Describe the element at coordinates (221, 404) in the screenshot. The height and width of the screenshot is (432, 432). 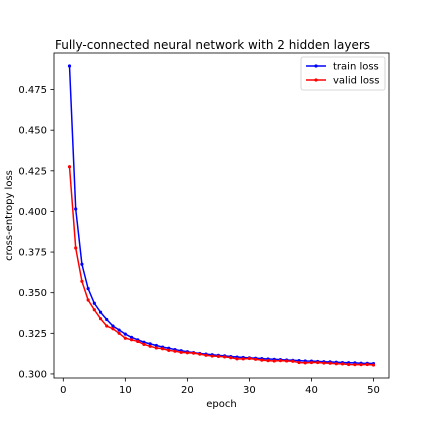
I see `x-axis-label: epoch` at that location.